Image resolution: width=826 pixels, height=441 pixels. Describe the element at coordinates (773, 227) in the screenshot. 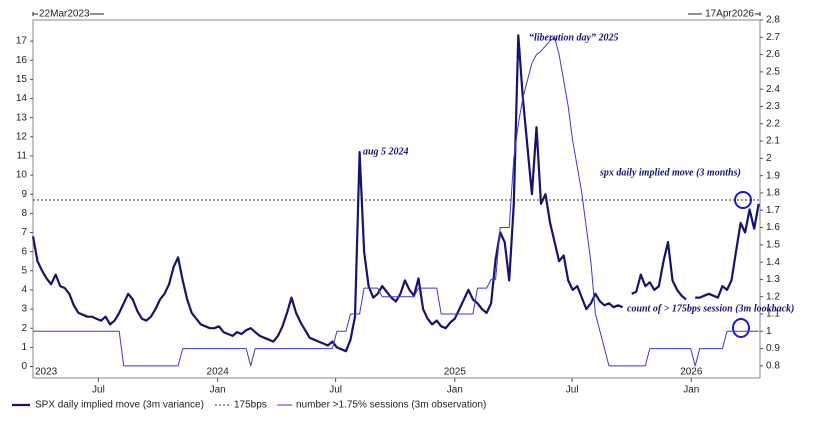

I see `y2-tick-label: 1.6` at that location.